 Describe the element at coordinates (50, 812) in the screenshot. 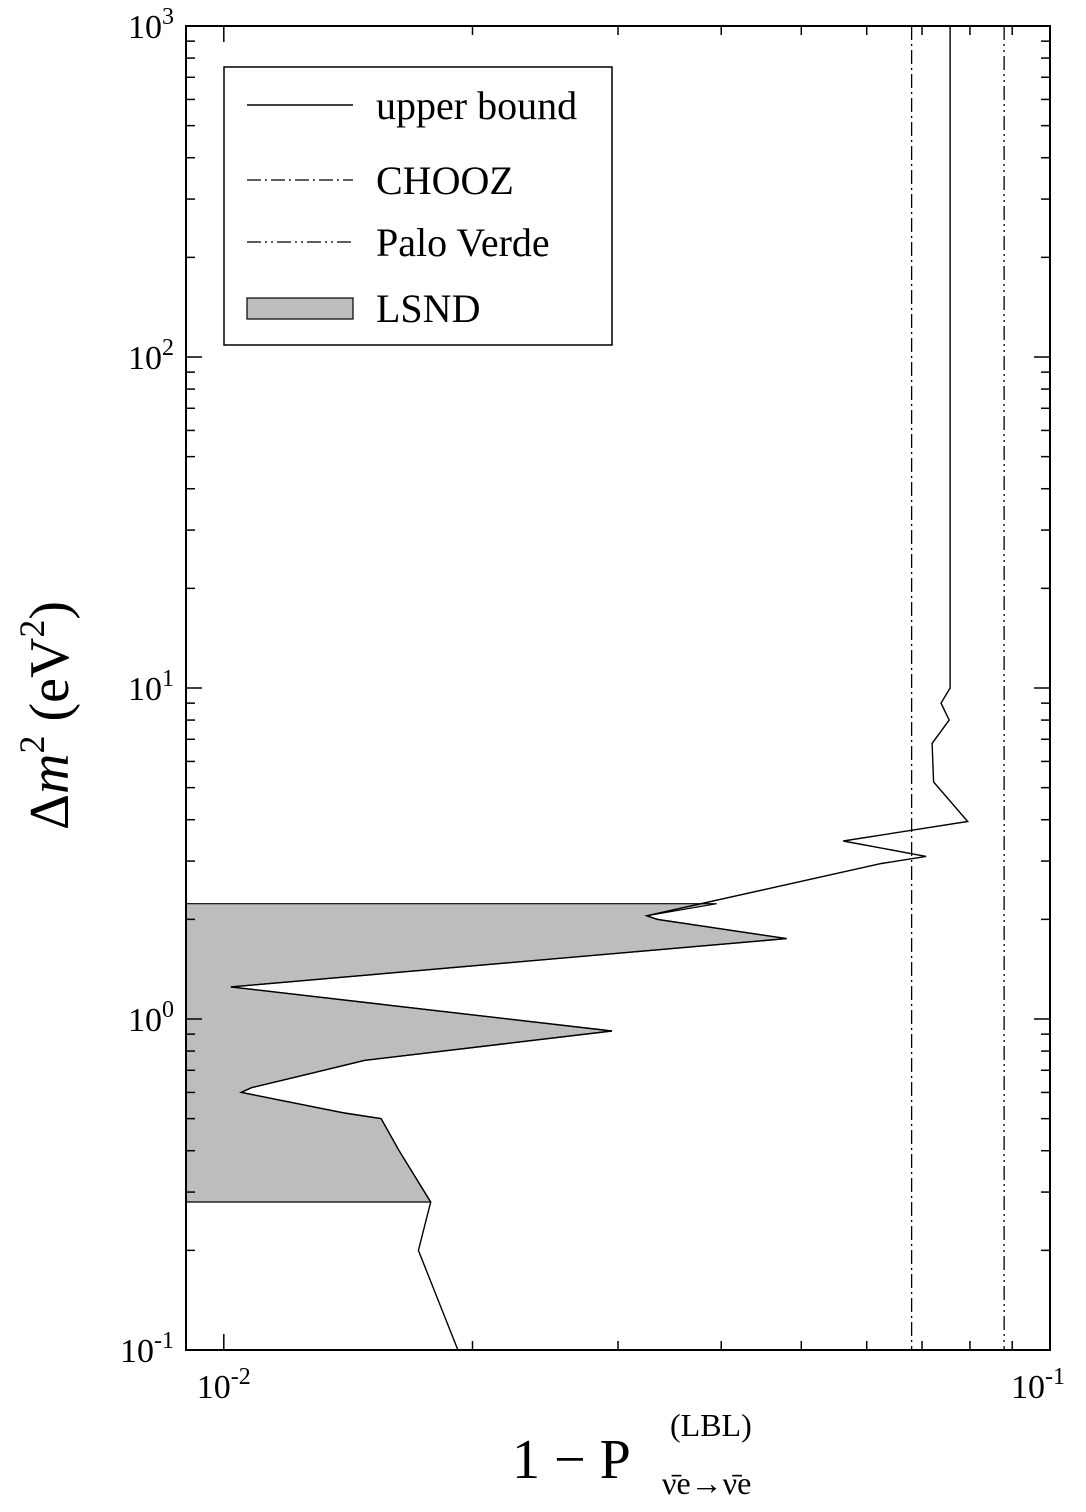

I see `y-axis-title-delta: Δ` at that location.